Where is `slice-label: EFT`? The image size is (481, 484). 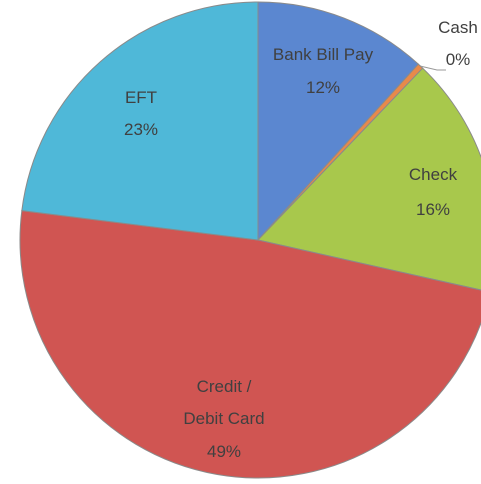 slice-label: EFT is located at coordinates (141, 97).